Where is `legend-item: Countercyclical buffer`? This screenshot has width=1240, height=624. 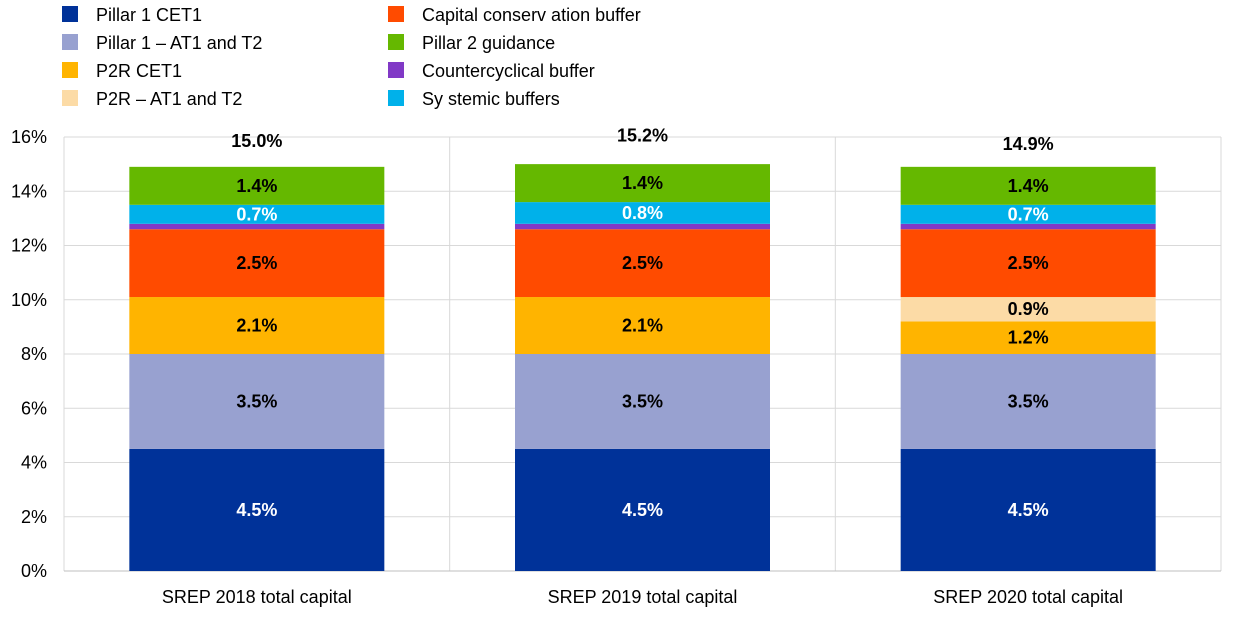 legend-item: Countercyclical buffer is located at coordinates (491, 71).